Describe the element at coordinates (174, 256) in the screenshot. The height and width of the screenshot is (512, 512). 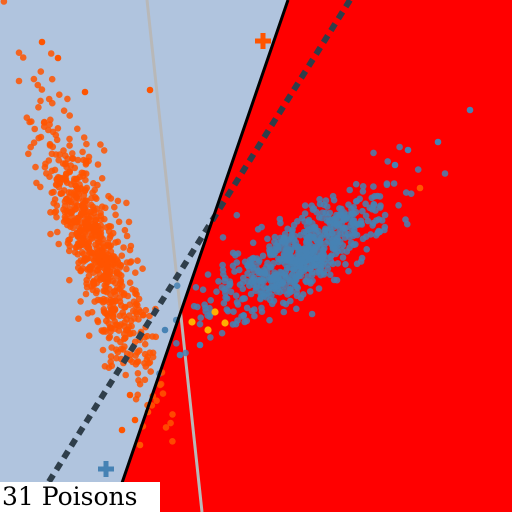
I see `gray-reference-line` at that location.